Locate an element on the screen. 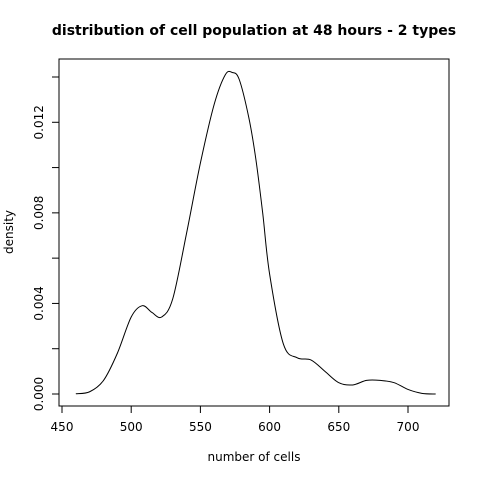 This screenshot has width=480, height=480. y-axis-label: density is located at coordinates (9, 232).